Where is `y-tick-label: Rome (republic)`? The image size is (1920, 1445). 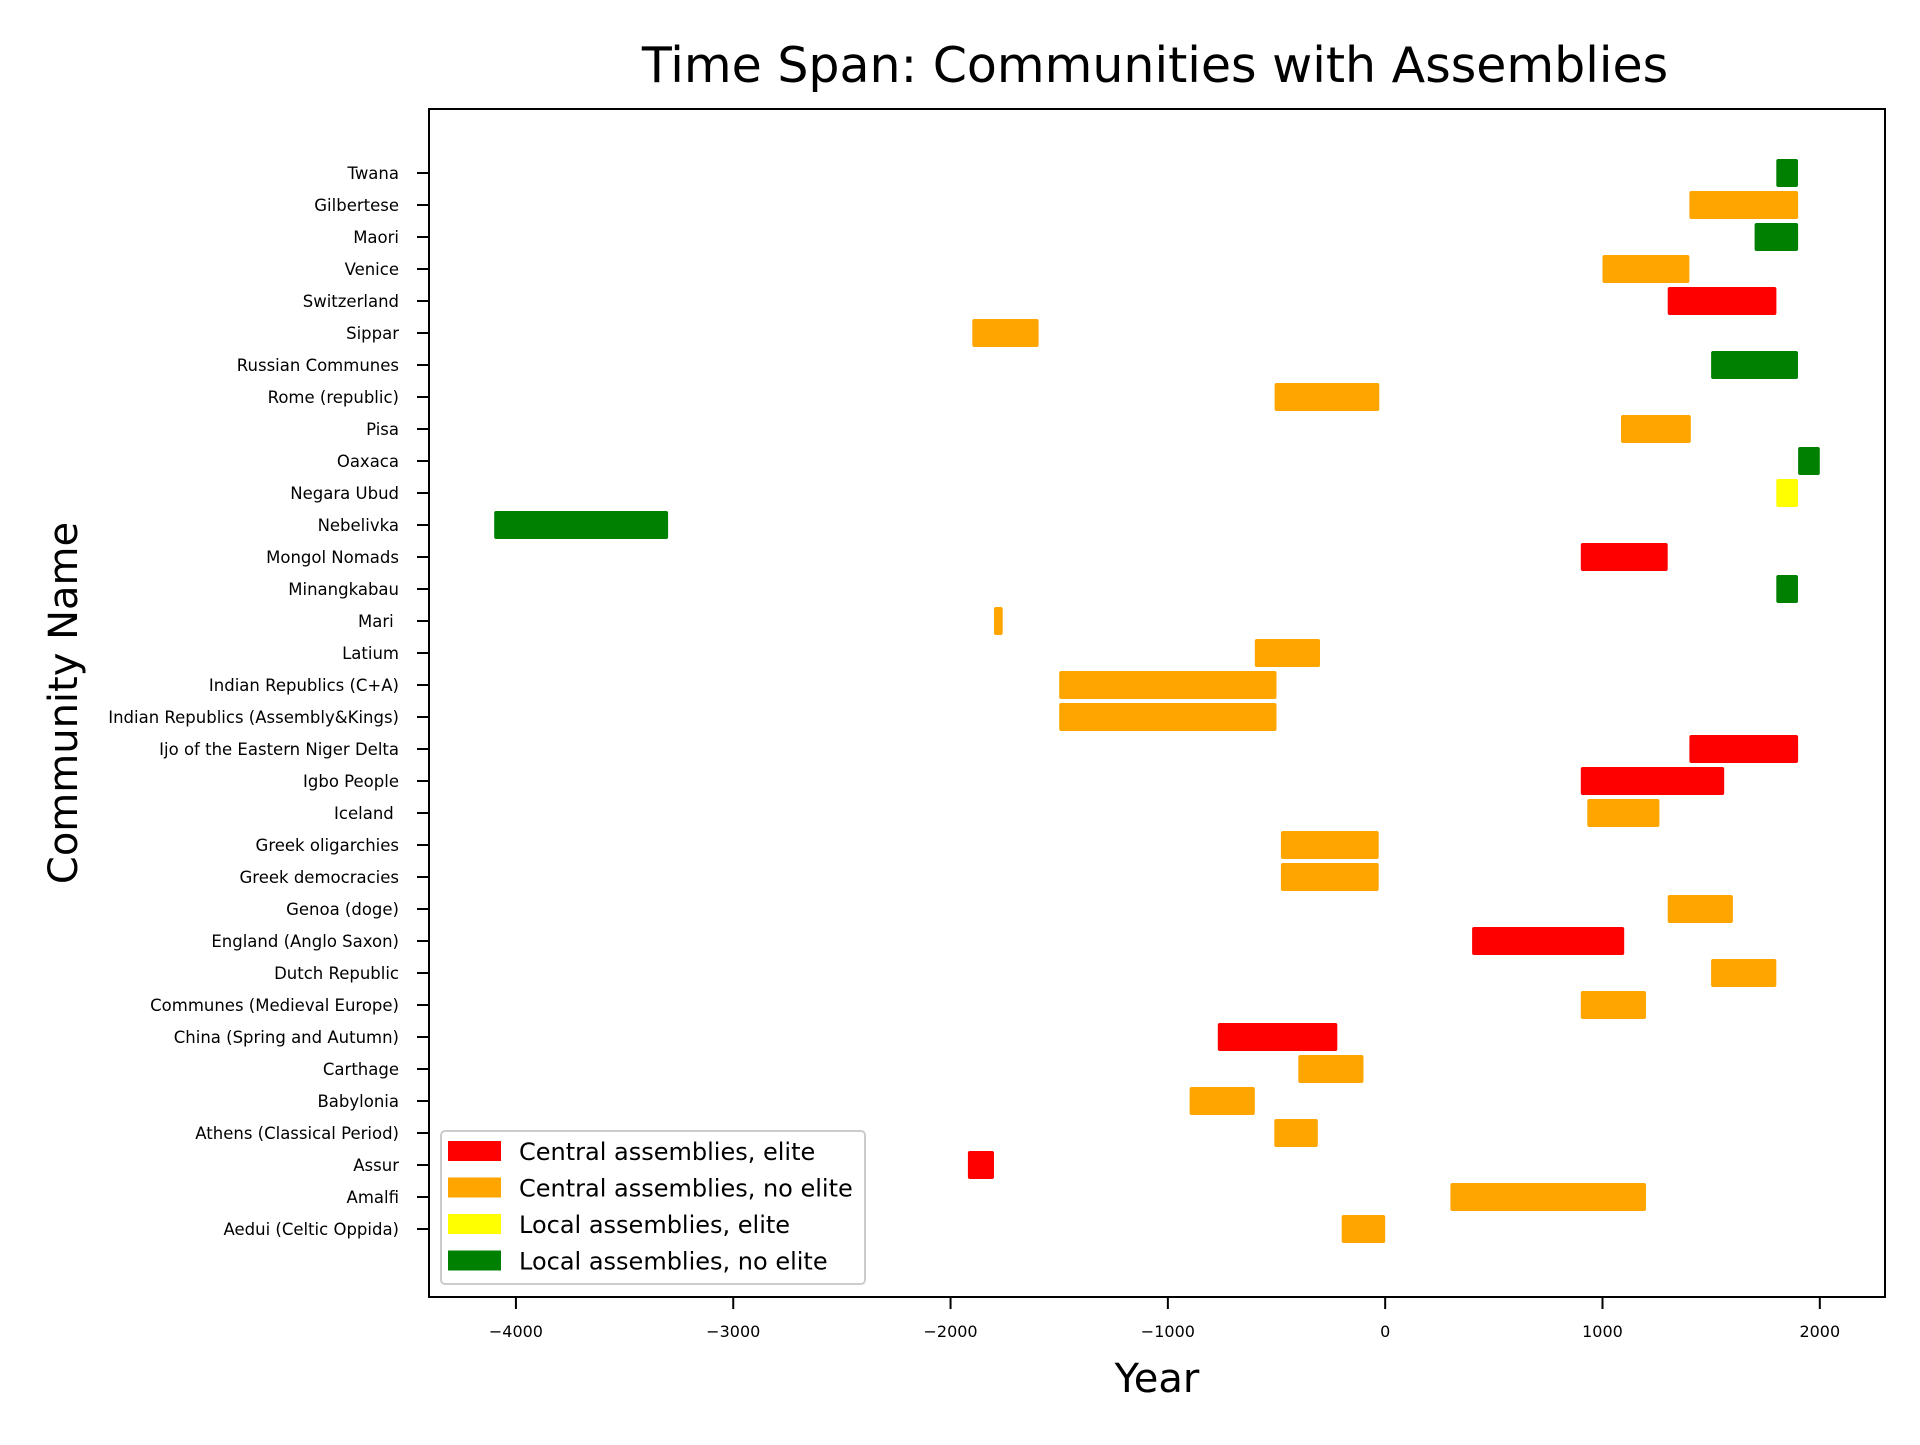
y-tick-label: Rome (republic) is located at coordinates (333, 397).